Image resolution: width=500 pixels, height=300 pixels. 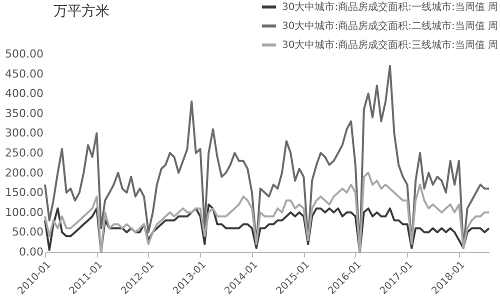 What do you see at coordinates (28, 232) in the screenshot?
I see `y-tick-label: 50.00` at bounding box center [28, 232].